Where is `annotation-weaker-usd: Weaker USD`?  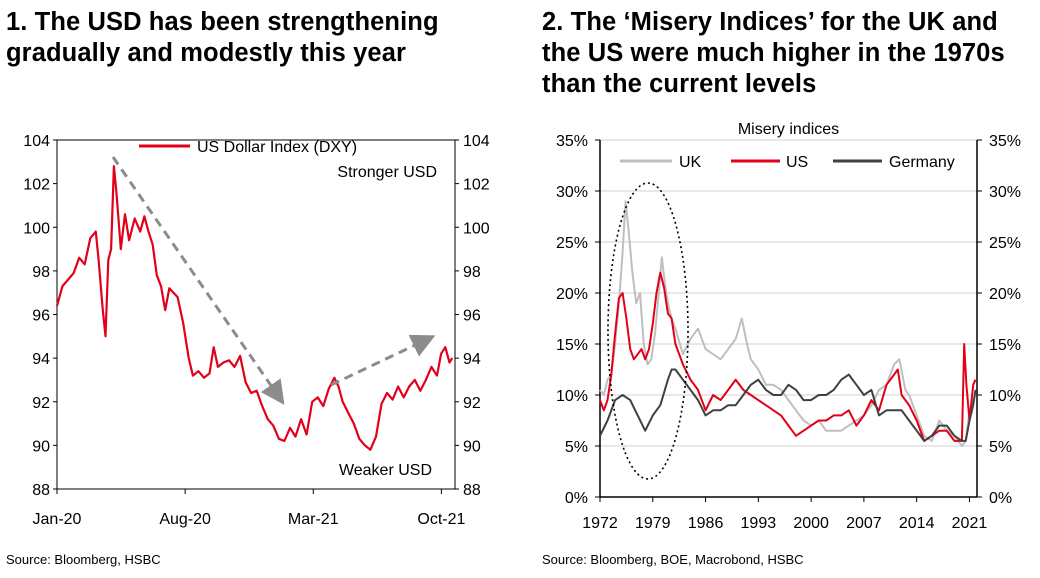
annotation-weaker-usd: Weaker USD is located at coordinates (385, 470).